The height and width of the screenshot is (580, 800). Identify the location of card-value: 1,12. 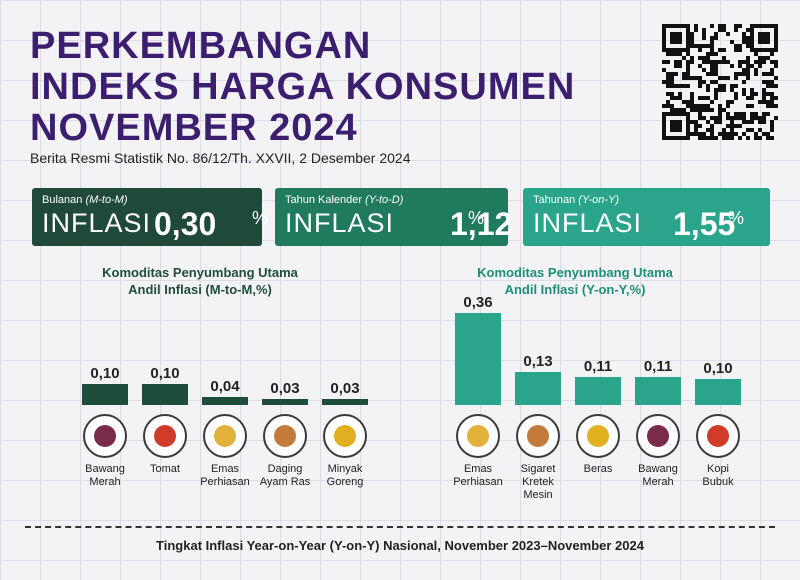
(481, 224).